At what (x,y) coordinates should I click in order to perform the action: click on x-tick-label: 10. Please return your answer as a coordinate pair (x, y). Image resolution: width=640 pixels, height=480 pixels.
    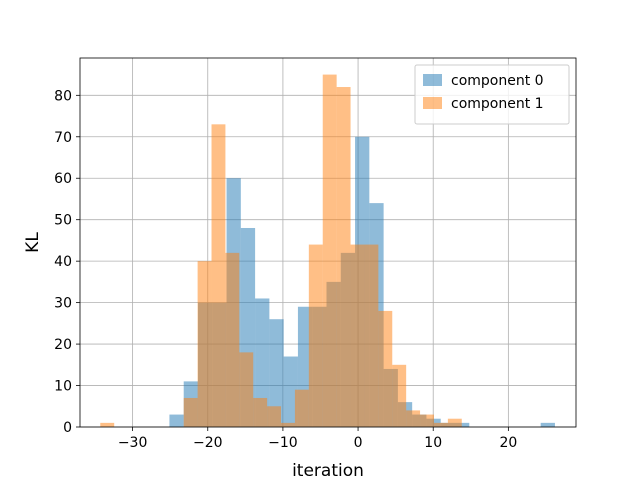
    Looking at the image, I should click on (433, 443).